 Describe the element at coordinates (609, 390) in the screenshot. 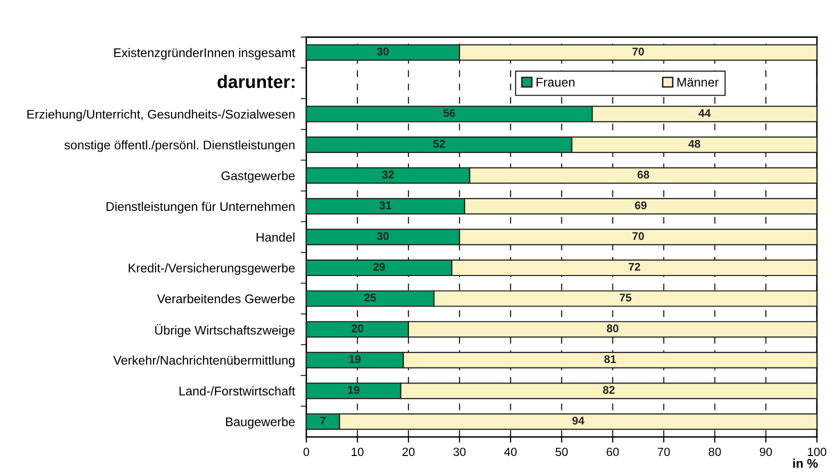

I see `data-label: 82` at that location.